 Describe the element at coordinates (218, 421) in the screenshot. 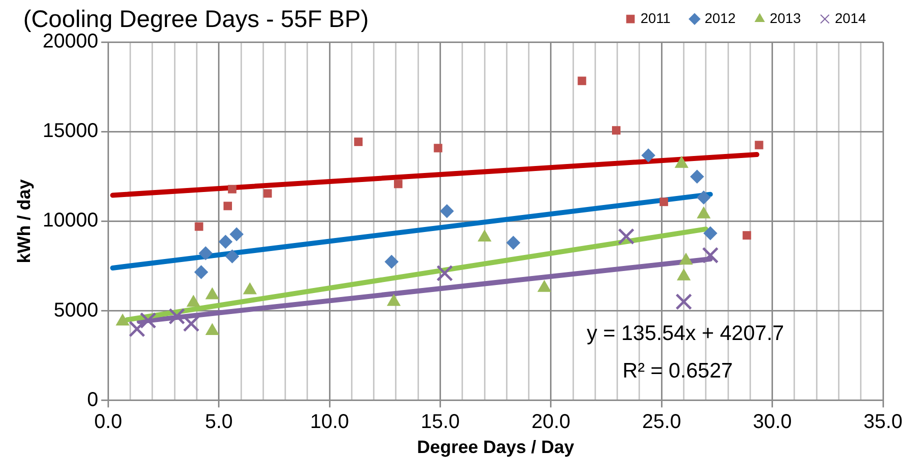

I see `x-tick-label: 5.0` at that location.